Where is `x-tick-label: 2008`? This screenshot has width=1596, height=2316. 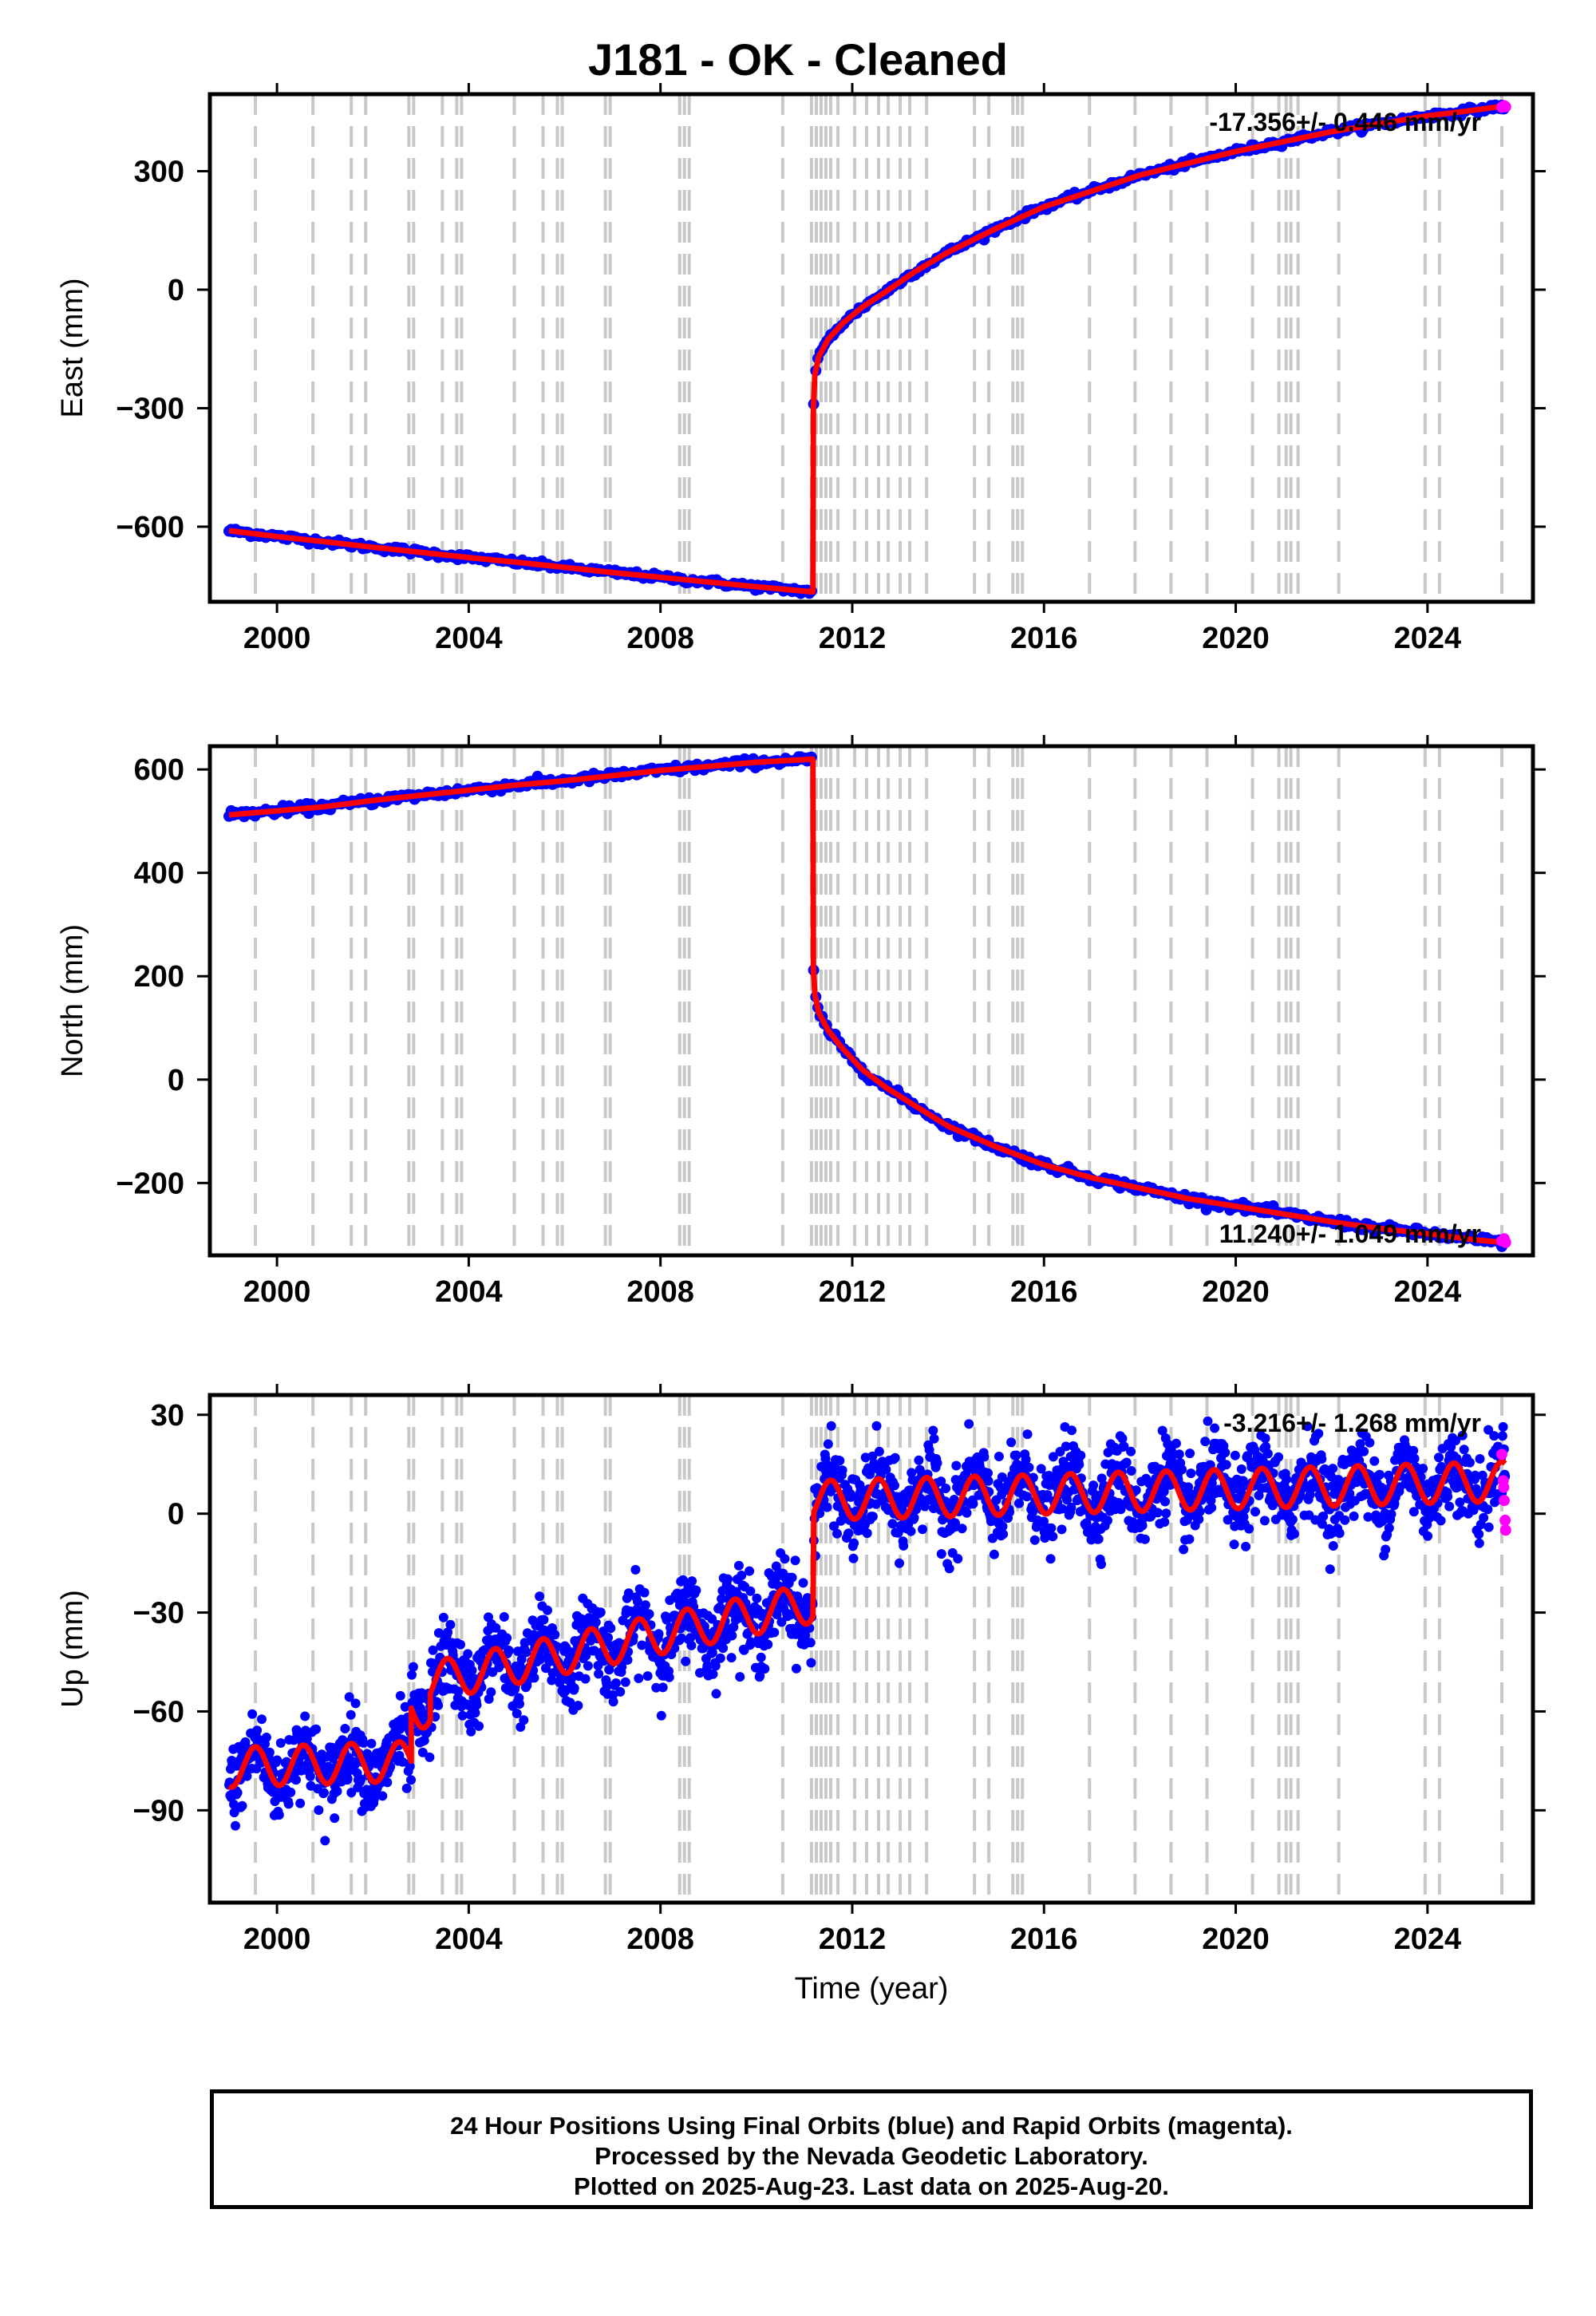 x-tick-label: 2008 is located at coordinates (660, 638).